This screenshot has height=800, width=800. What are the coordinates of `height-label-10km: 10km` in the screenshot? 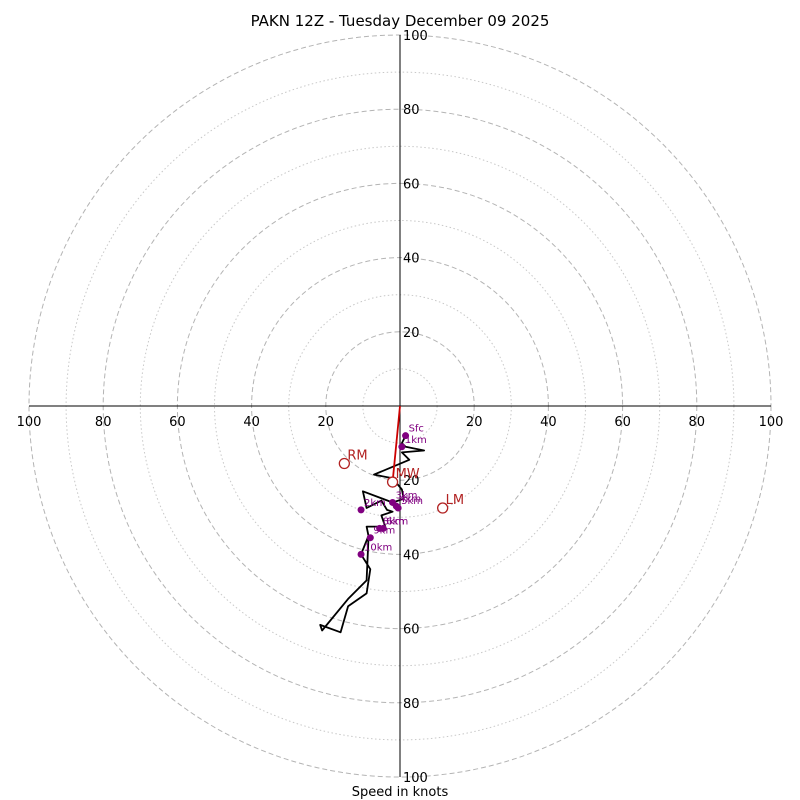 It's located at (378, 547).